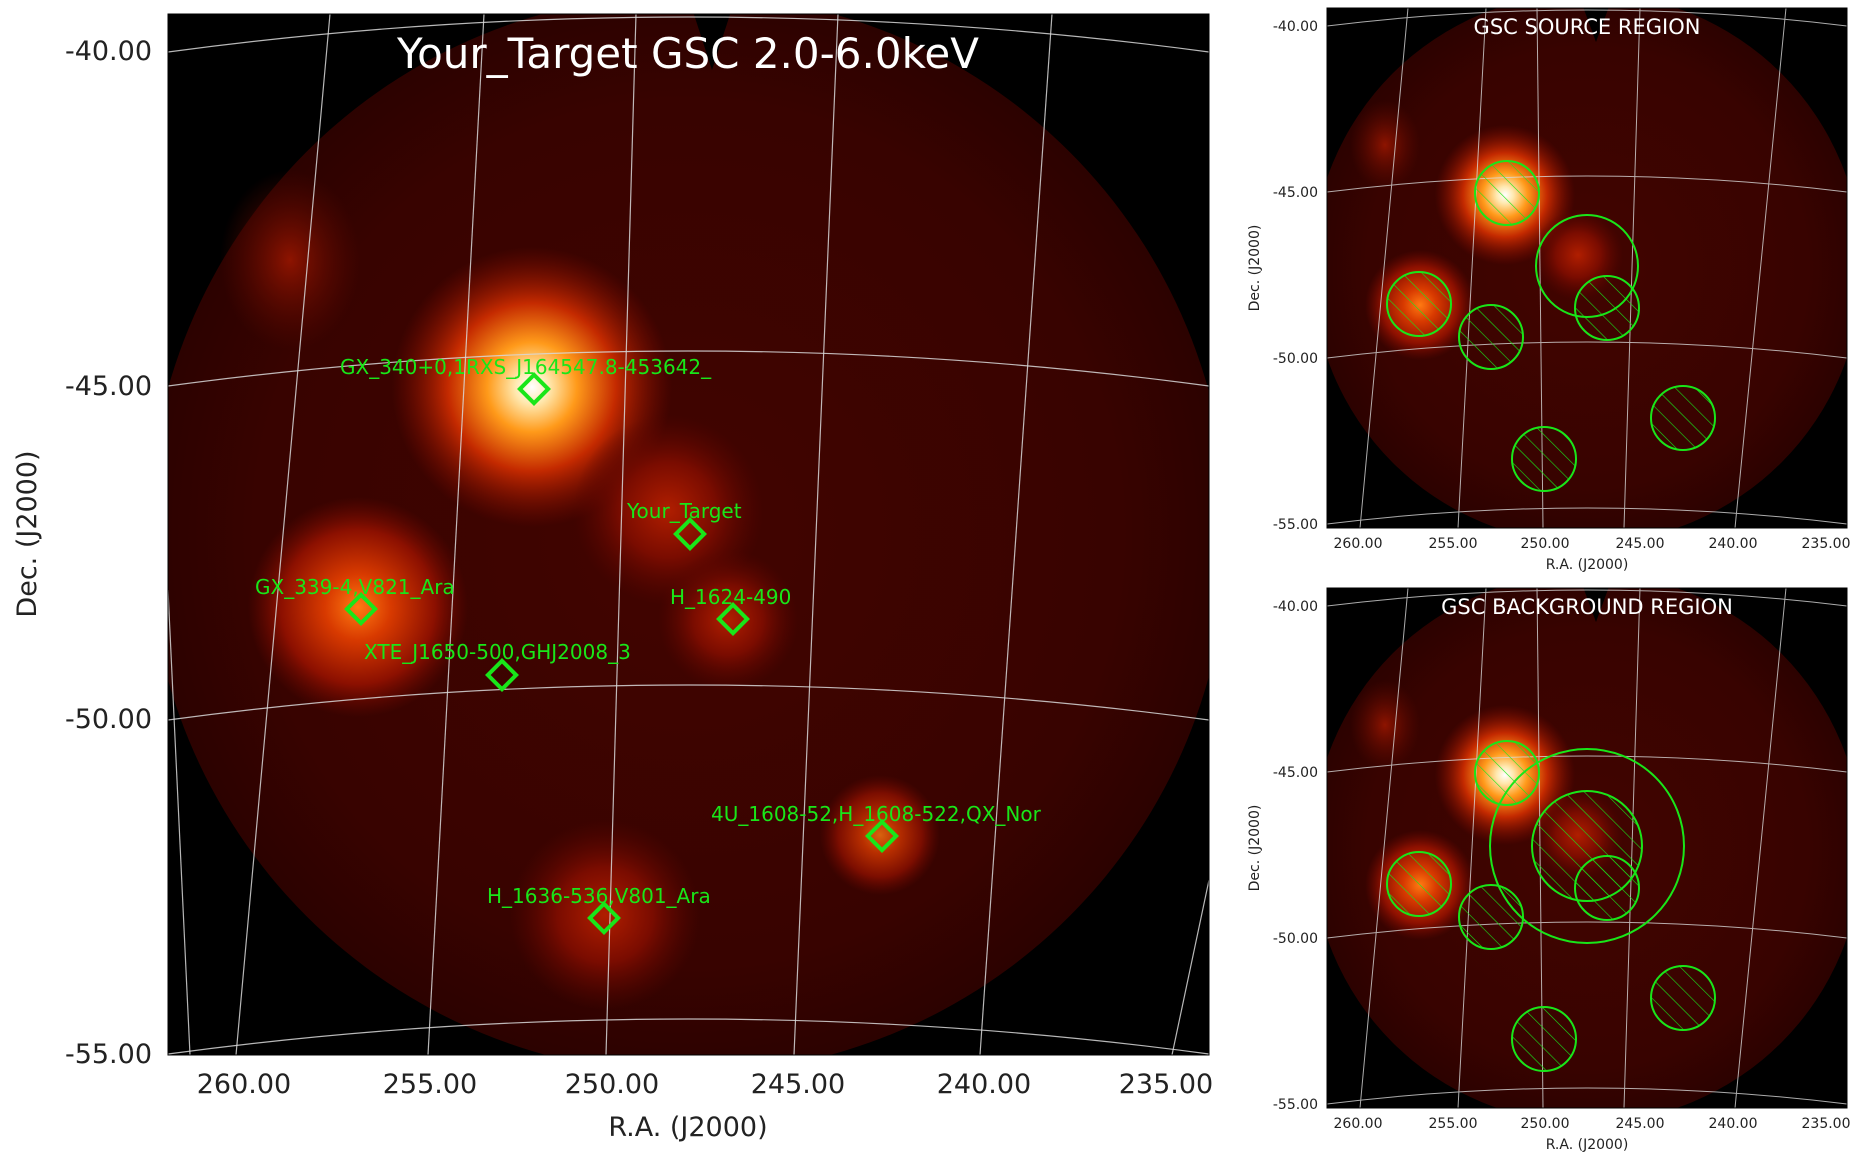  Describe the element at coordinates (1545, 1124) in the screenshot. I see `bkg-xtick-250: 250.00` at that location.